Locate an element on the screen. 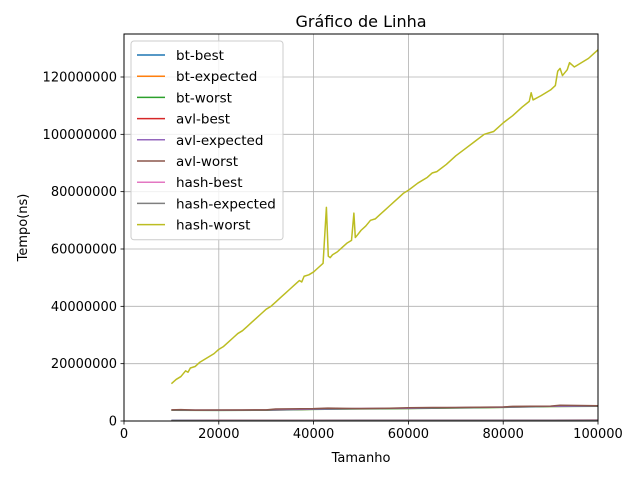 The height and width of the screenshot is (480, 640). legend-entry: avl-worst is located at coordinates (207, 162).